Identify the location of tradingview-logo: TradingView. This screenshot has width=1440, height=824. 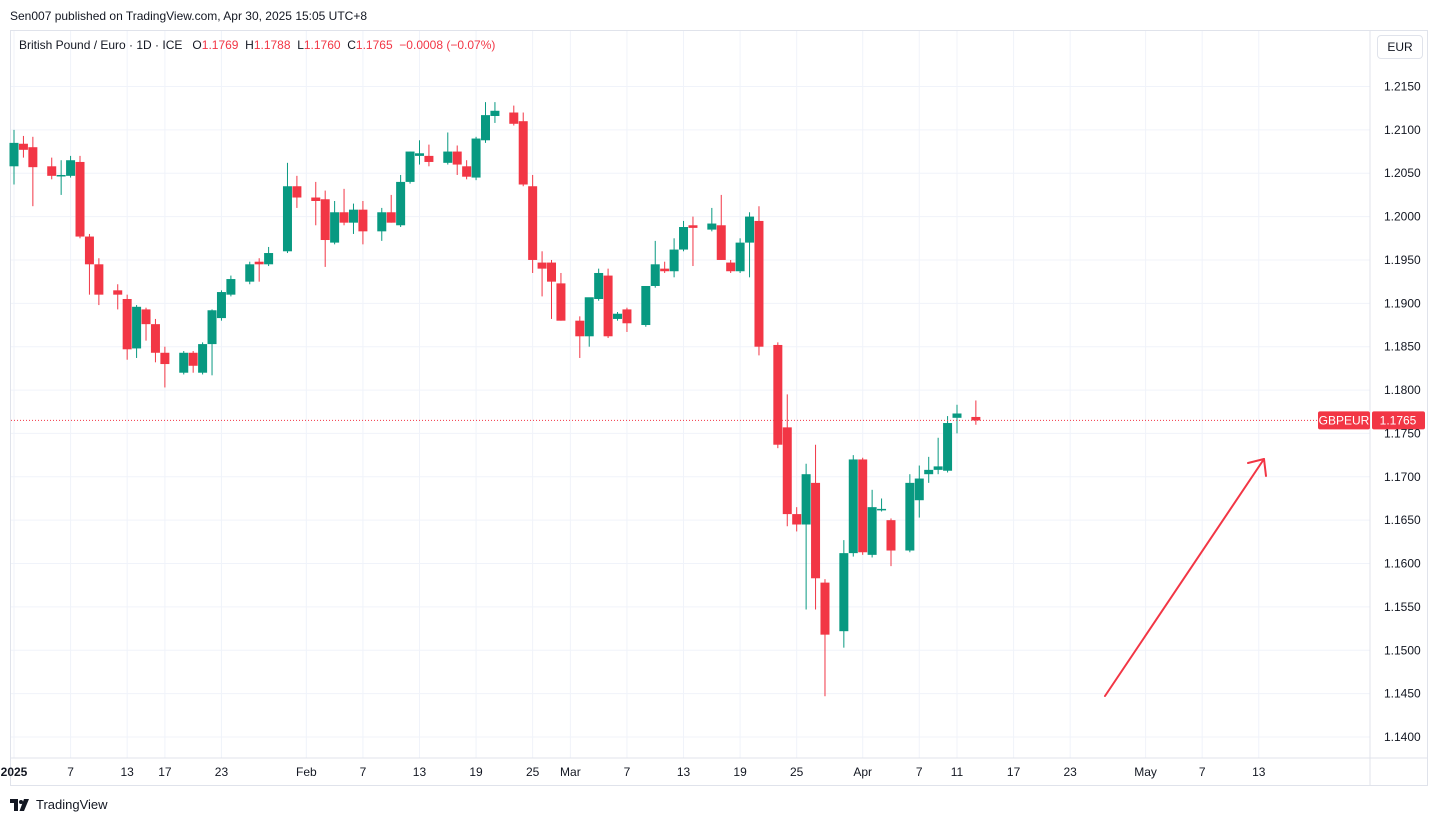
(59, 804).